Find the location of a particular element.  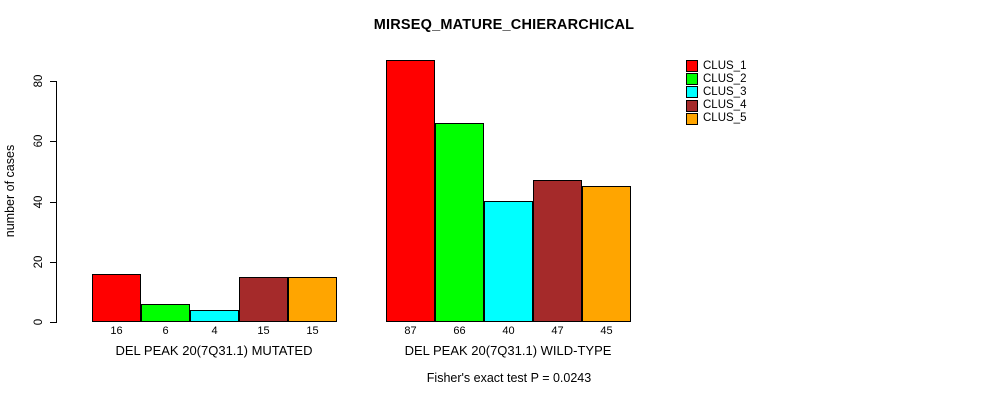

chart-title: MIRSEQ_MATURE_CHIERARCHICAL is located at coordinates (504, 25).